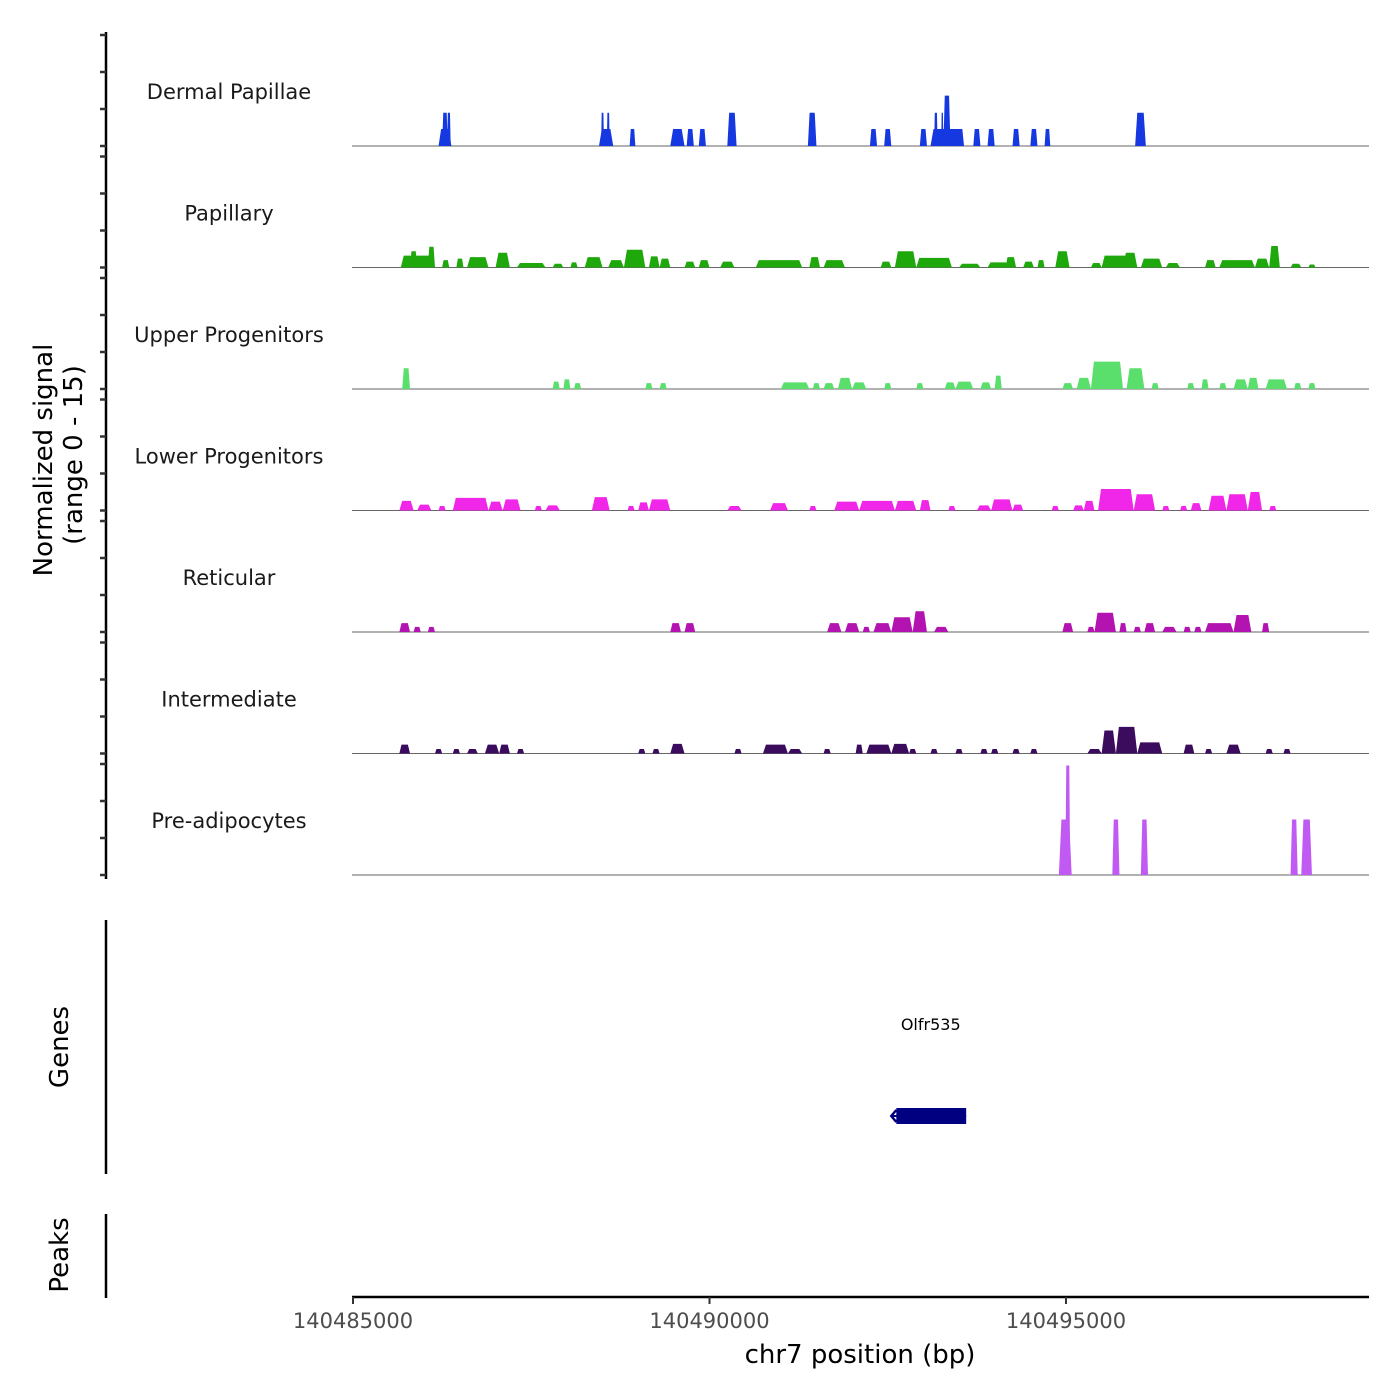 Image resolution: width=1400 pixels, height=1400 pixels. I want to click on track-label: Pre-adipocytes, so click(228, 821).